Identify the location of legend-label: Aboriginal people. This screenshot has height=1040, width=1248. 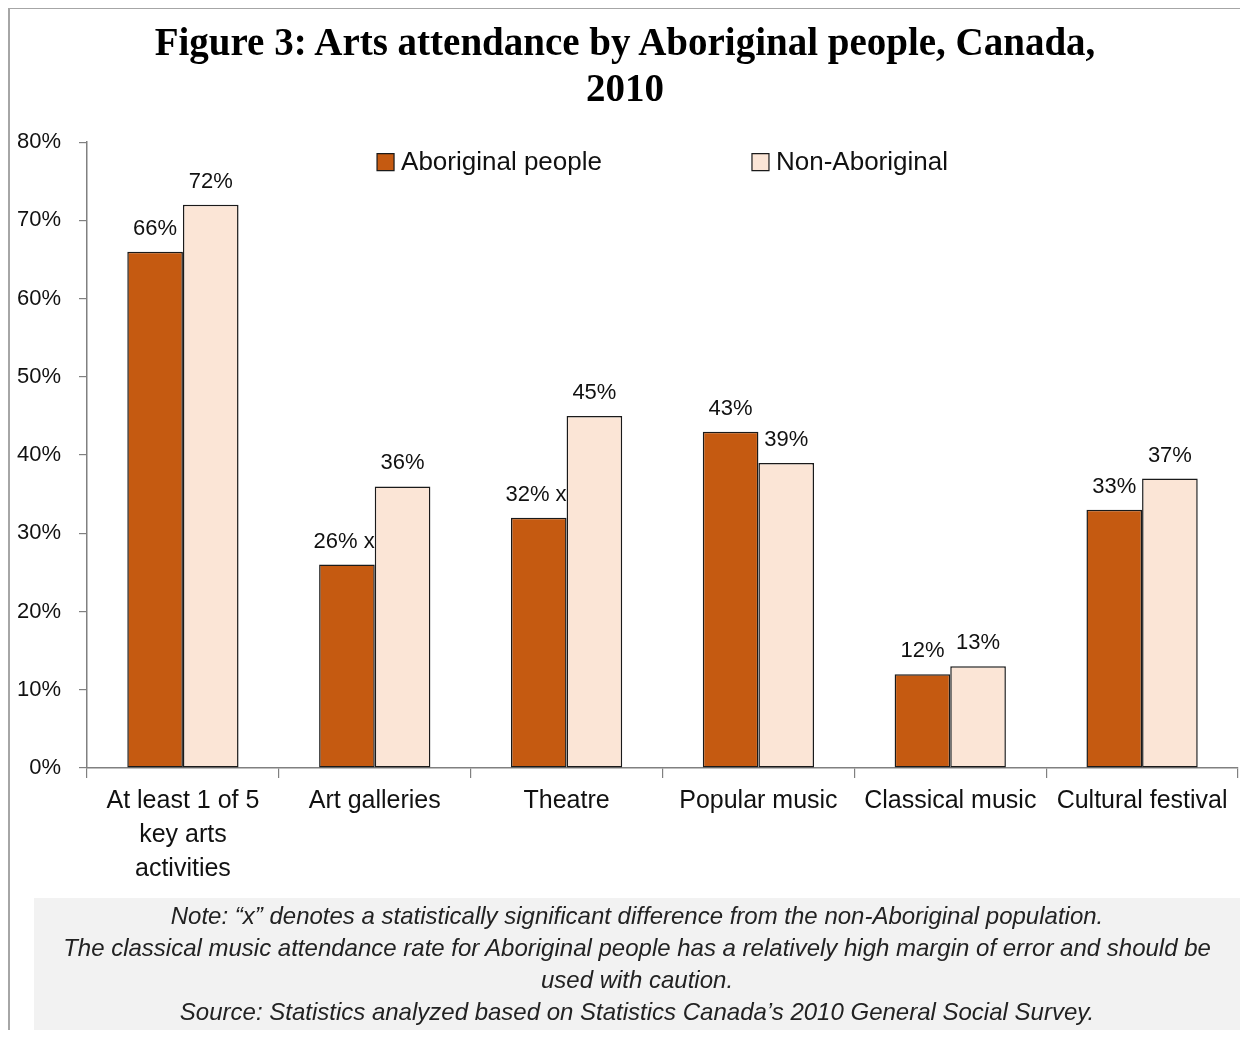
(501, 161).